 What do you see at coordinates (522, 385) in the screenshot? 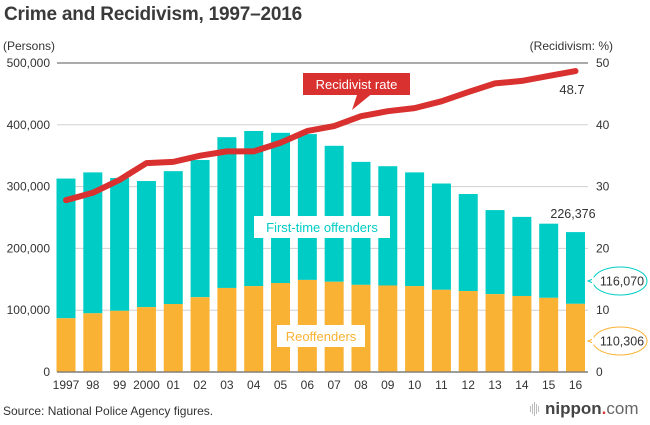
I see `x-tick: 14` at bounding box center [522, 385].